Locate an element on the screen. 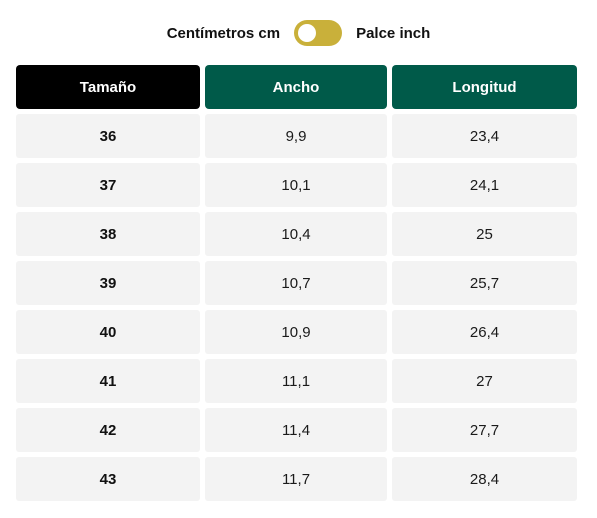  toggle-knob is located at coordinates (307, 33).